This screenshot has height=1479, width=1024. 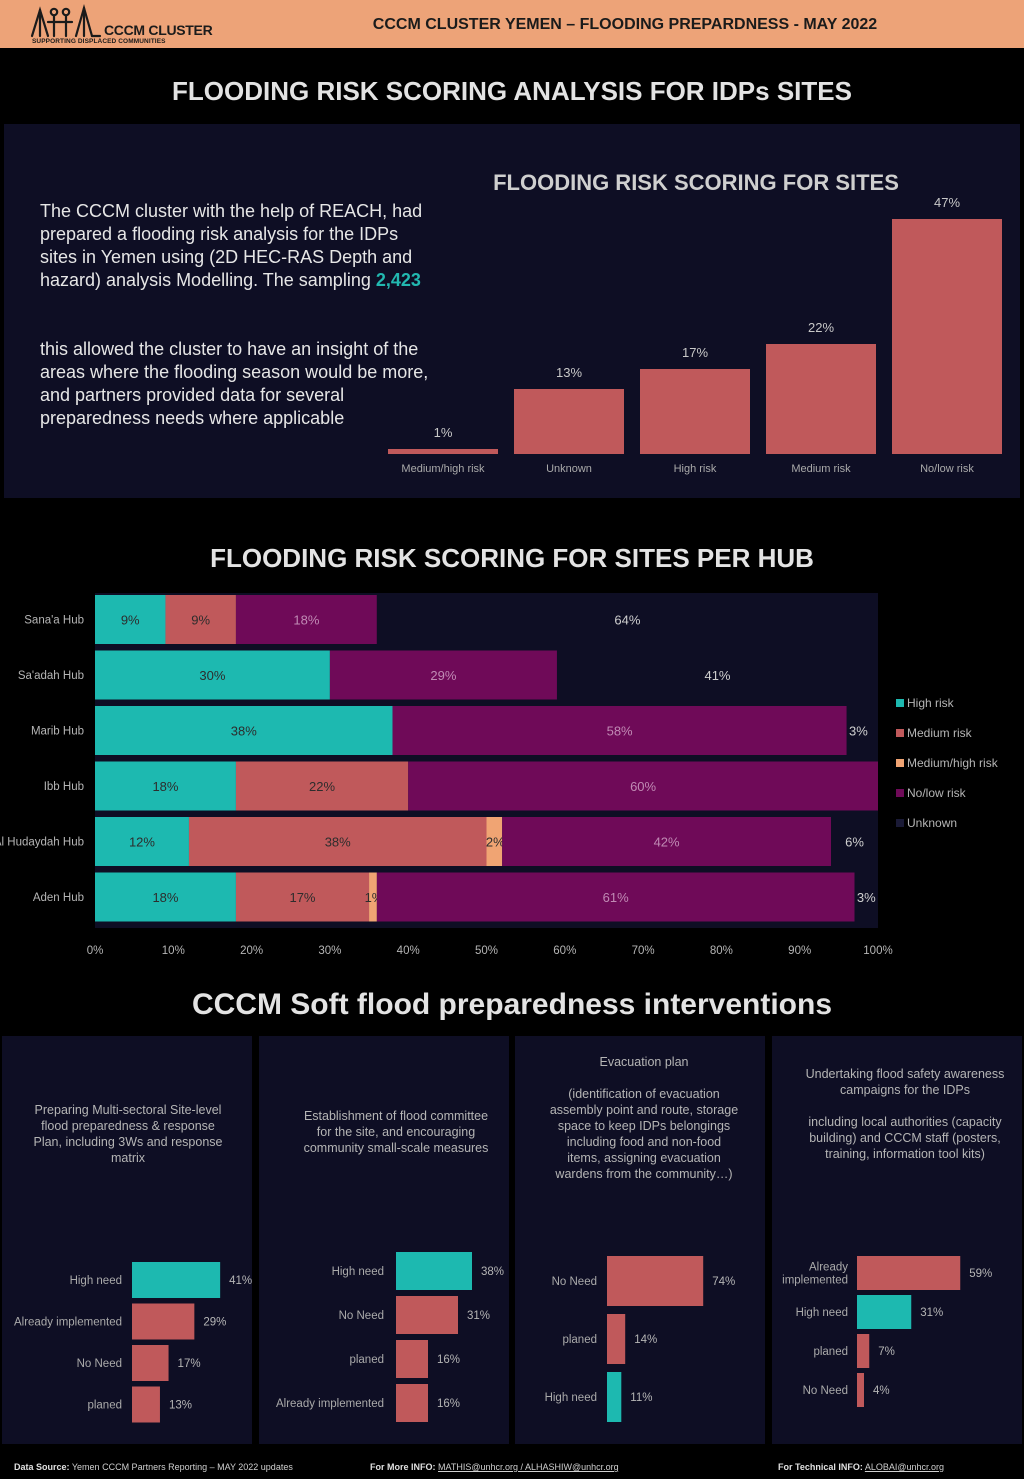 What do you see at coordinates (641, 1398) in the screenshot?
I see `intervention-value-label: 11%` at bounding box center [641, 1398].